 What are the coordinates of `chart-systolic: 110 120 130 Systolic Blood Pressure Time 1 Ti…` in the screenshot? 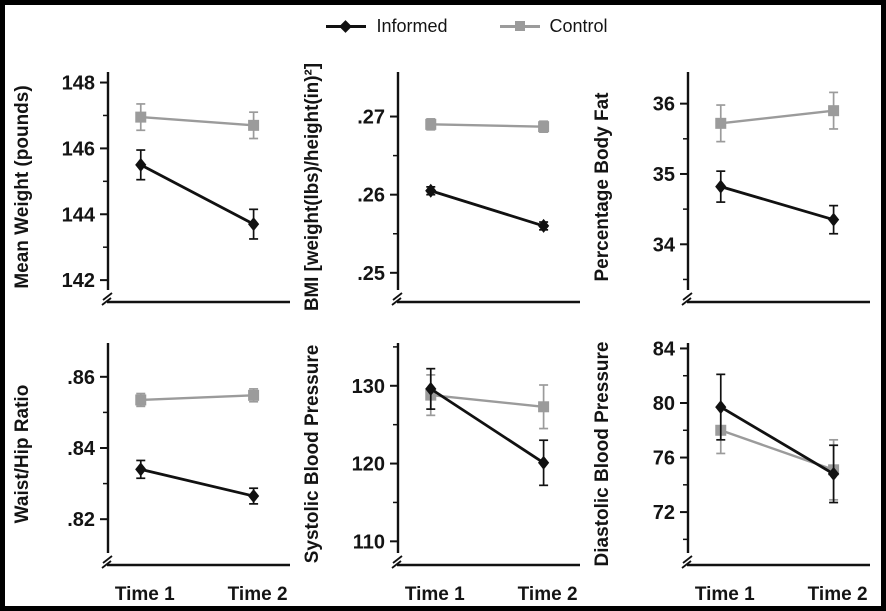 It's located at (441, 474).